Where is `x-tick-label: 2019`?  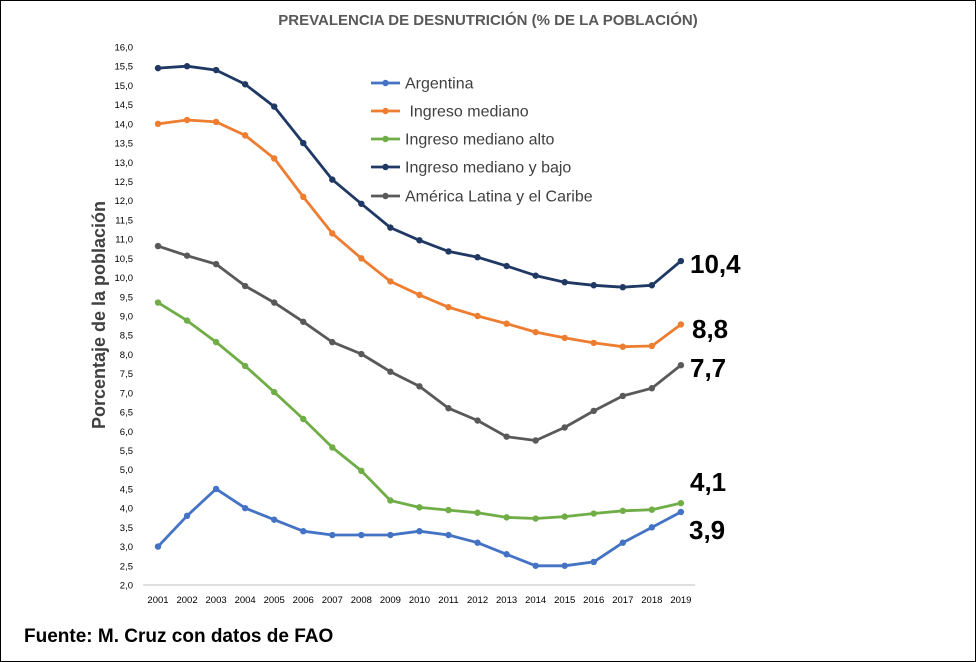
x-tick-label: 2019 is located at coordinates (680, 600).